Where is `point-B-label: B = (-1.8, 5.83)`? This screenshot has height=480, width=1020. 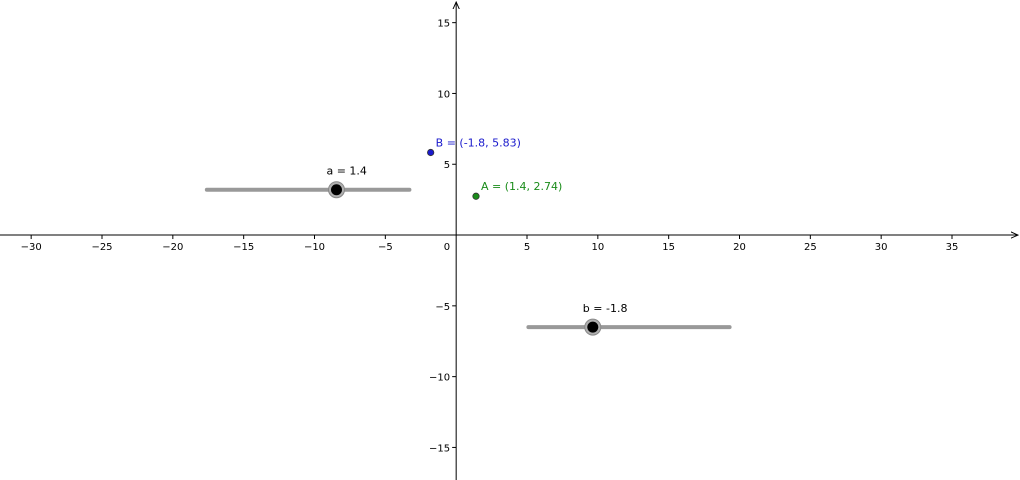
point-B-label: B = (-1.8, 5.83) is located at coordinates (478, 142).